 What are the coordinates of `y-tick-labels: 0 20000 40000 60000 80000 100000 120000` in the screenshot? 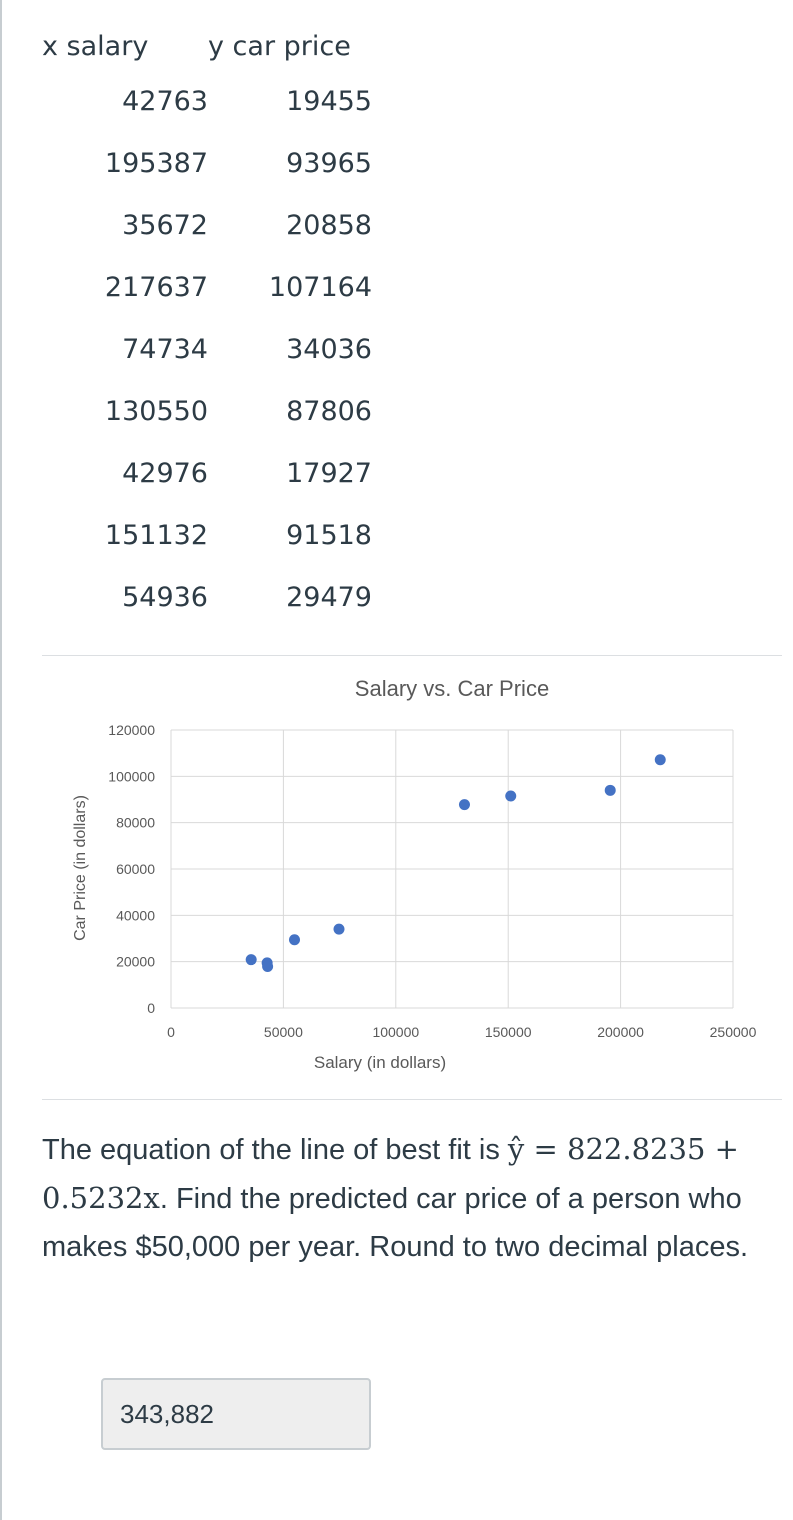 It's located at (131, 869).